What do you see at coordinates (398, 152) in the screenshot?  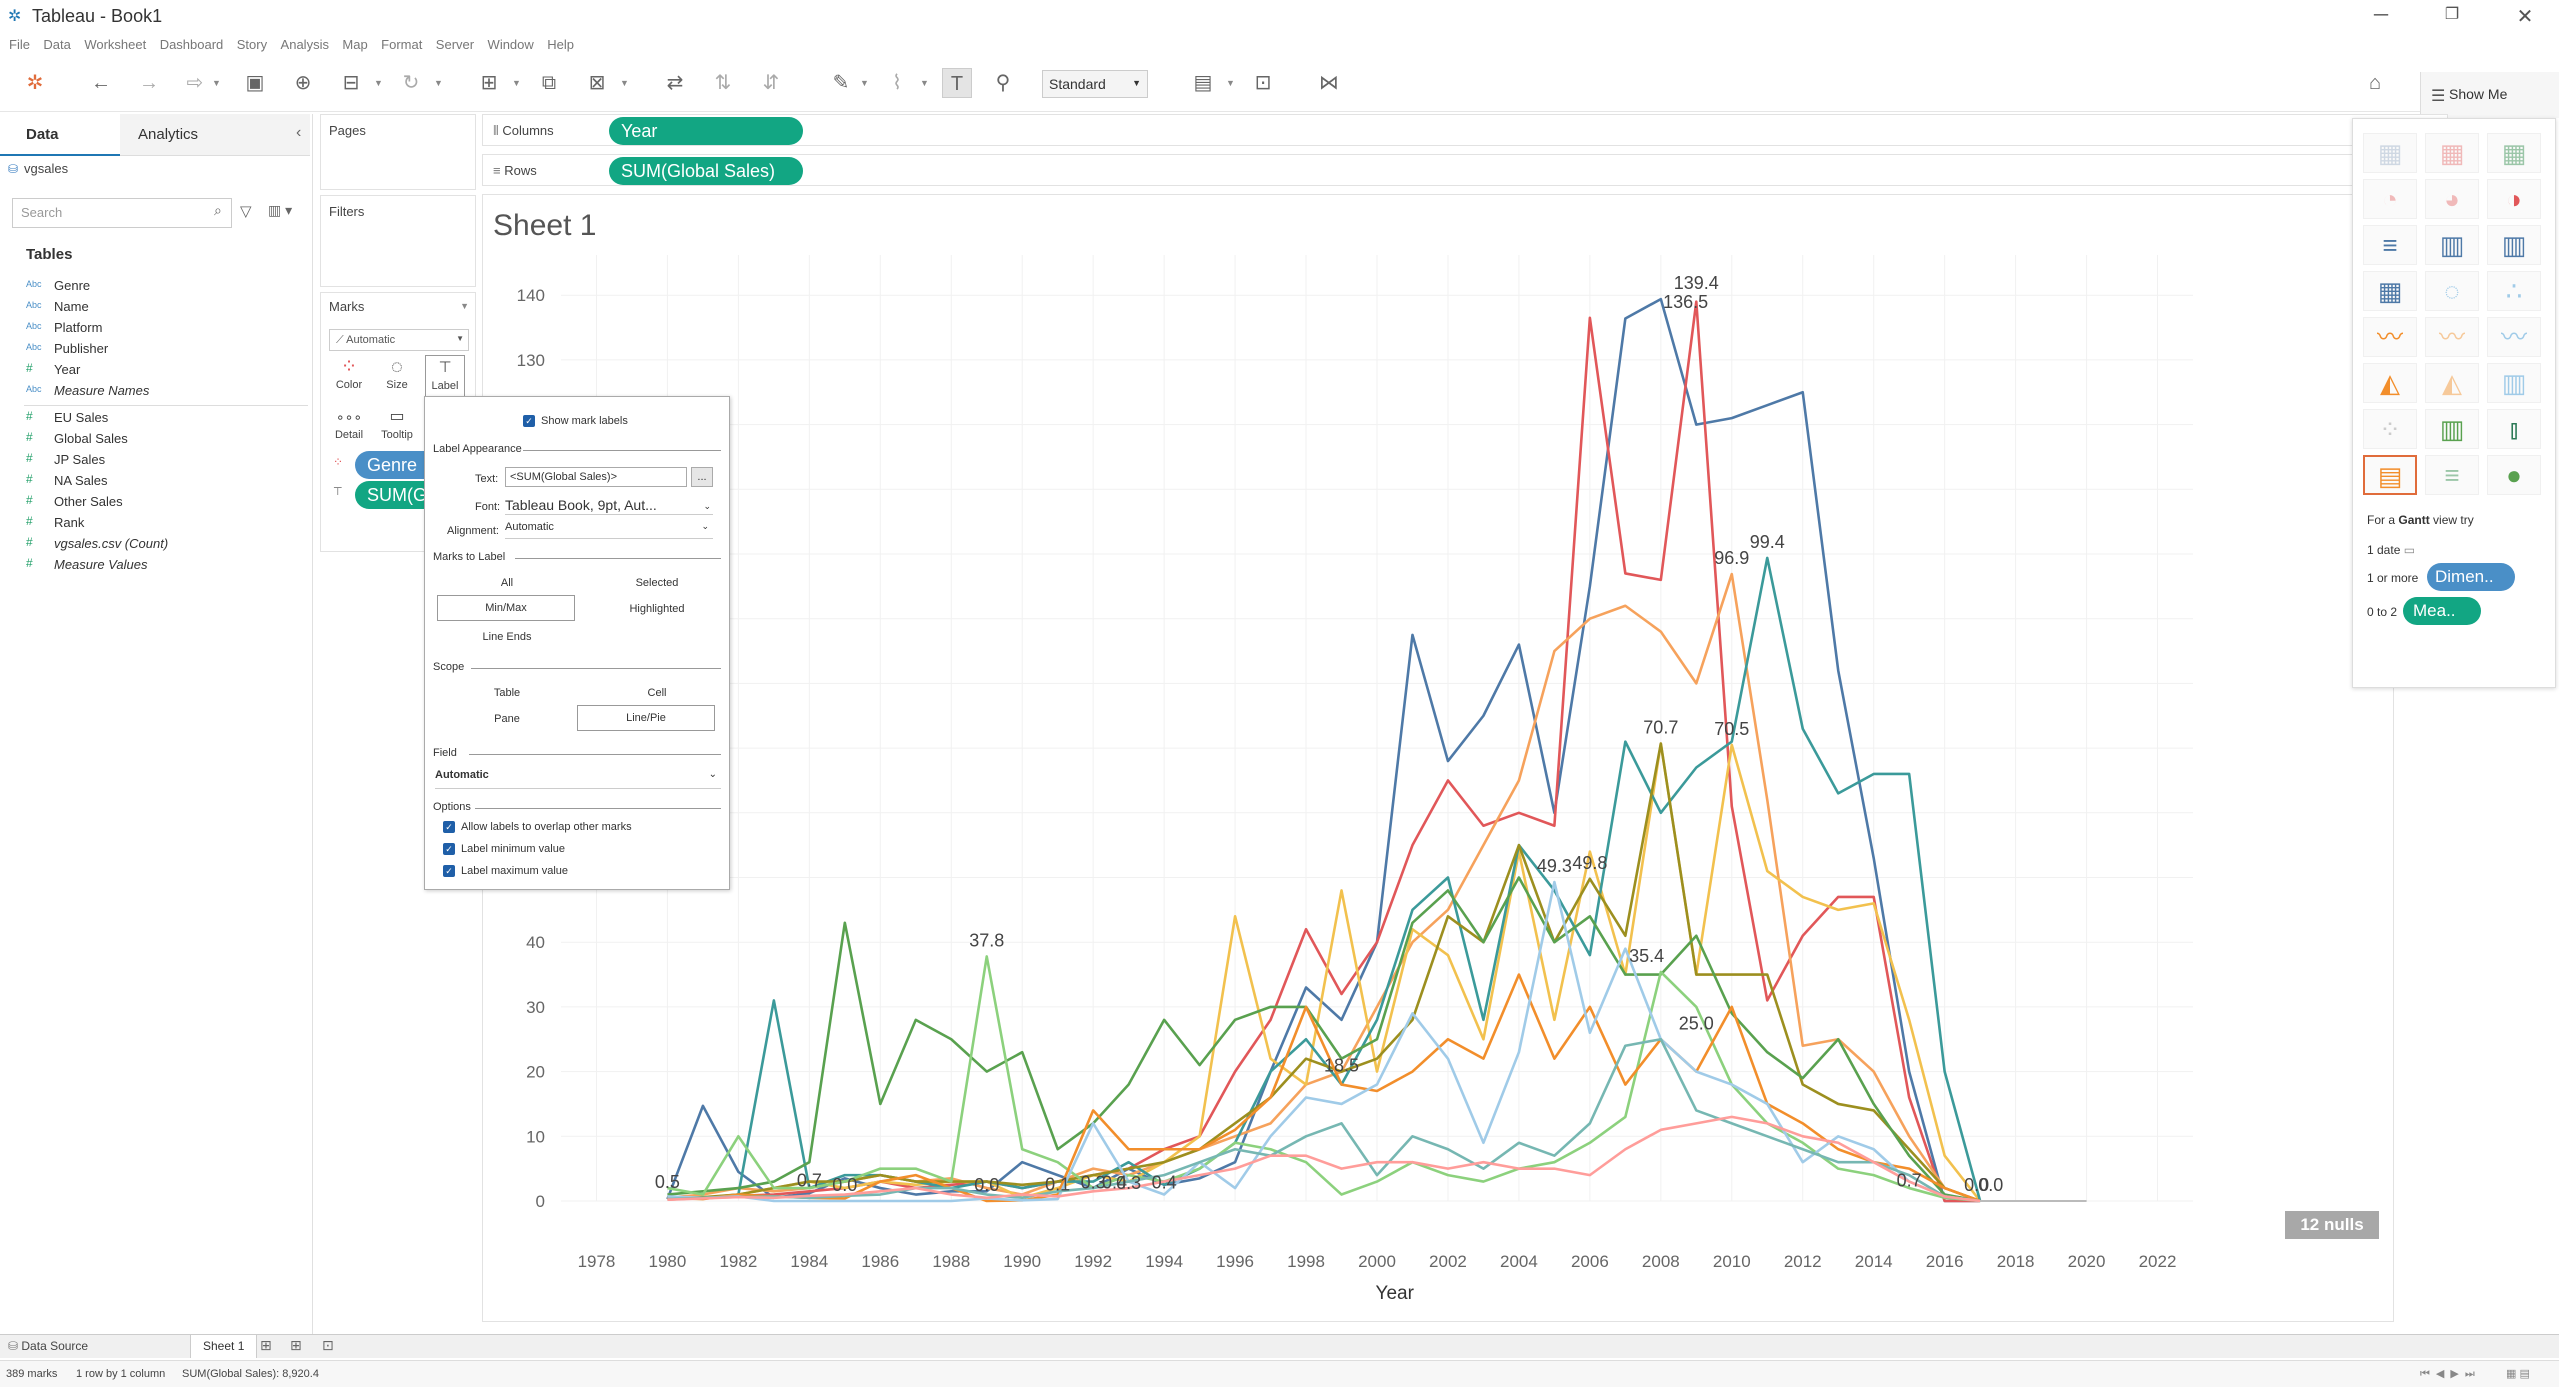 I see `pages-card: Pages` at bounding box center [398, 152].